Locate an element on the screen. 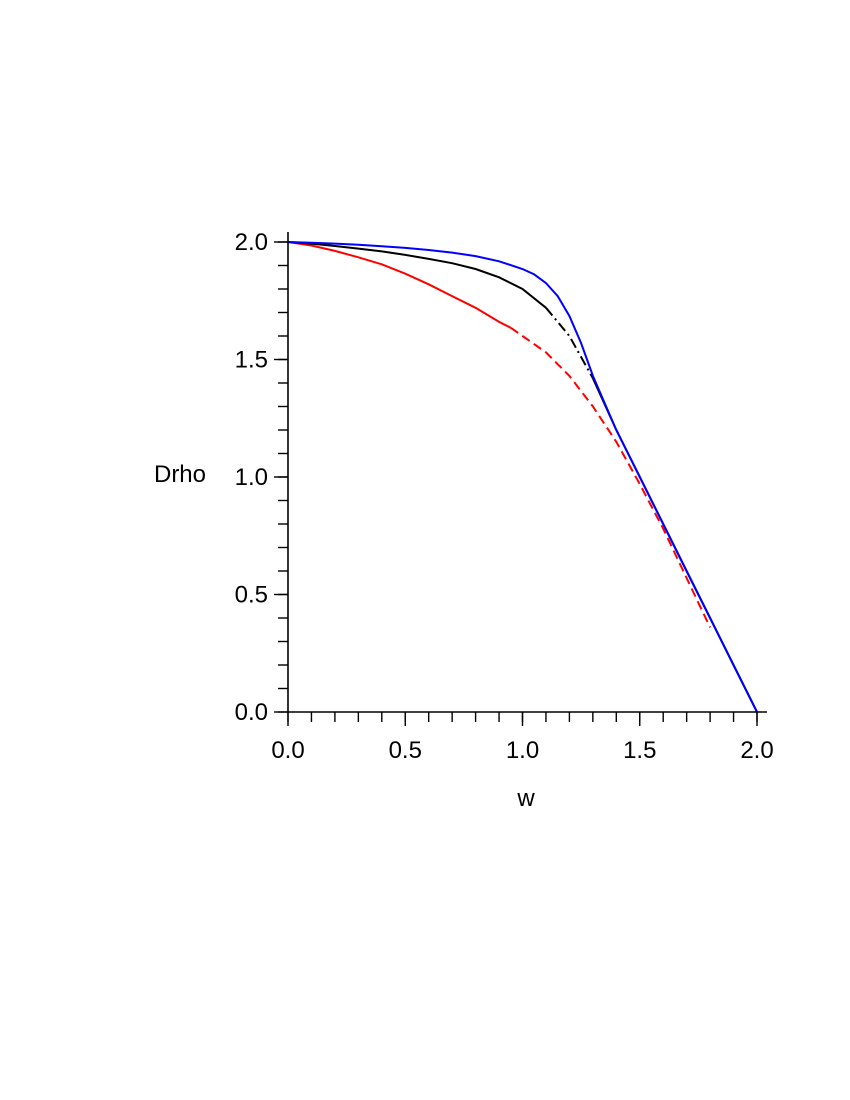  x-tick-label: 0.0 is located at coordinates (287, 750).